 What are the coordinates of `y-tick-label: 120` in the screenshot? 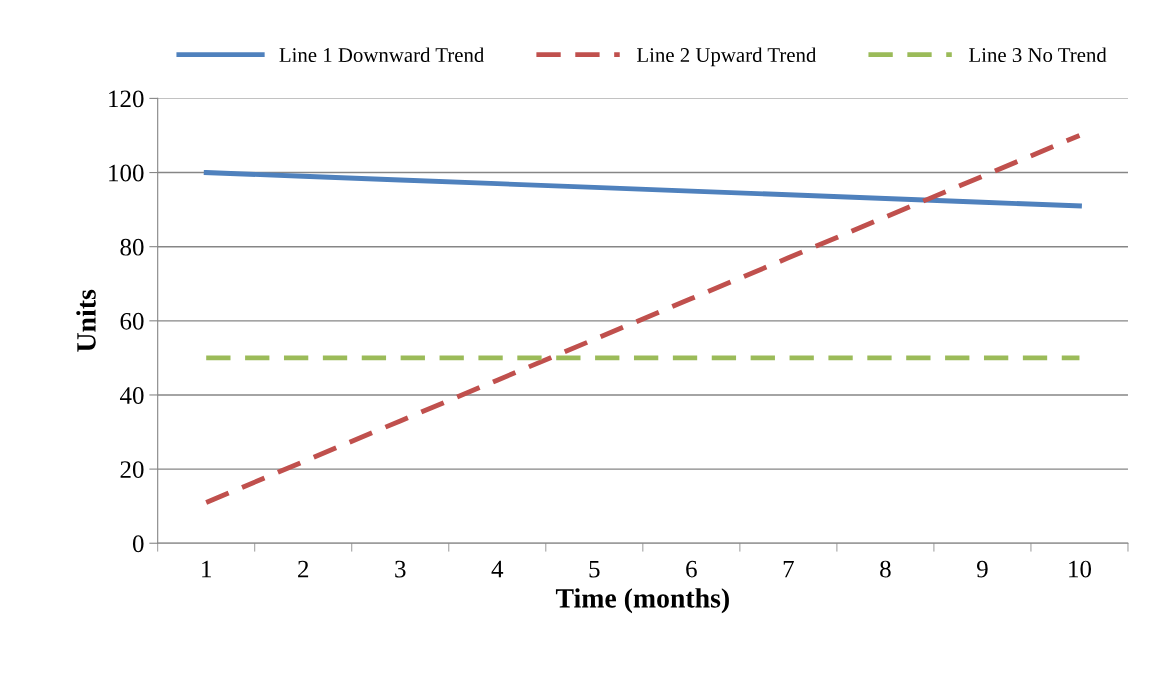 It's located at (126, 99).